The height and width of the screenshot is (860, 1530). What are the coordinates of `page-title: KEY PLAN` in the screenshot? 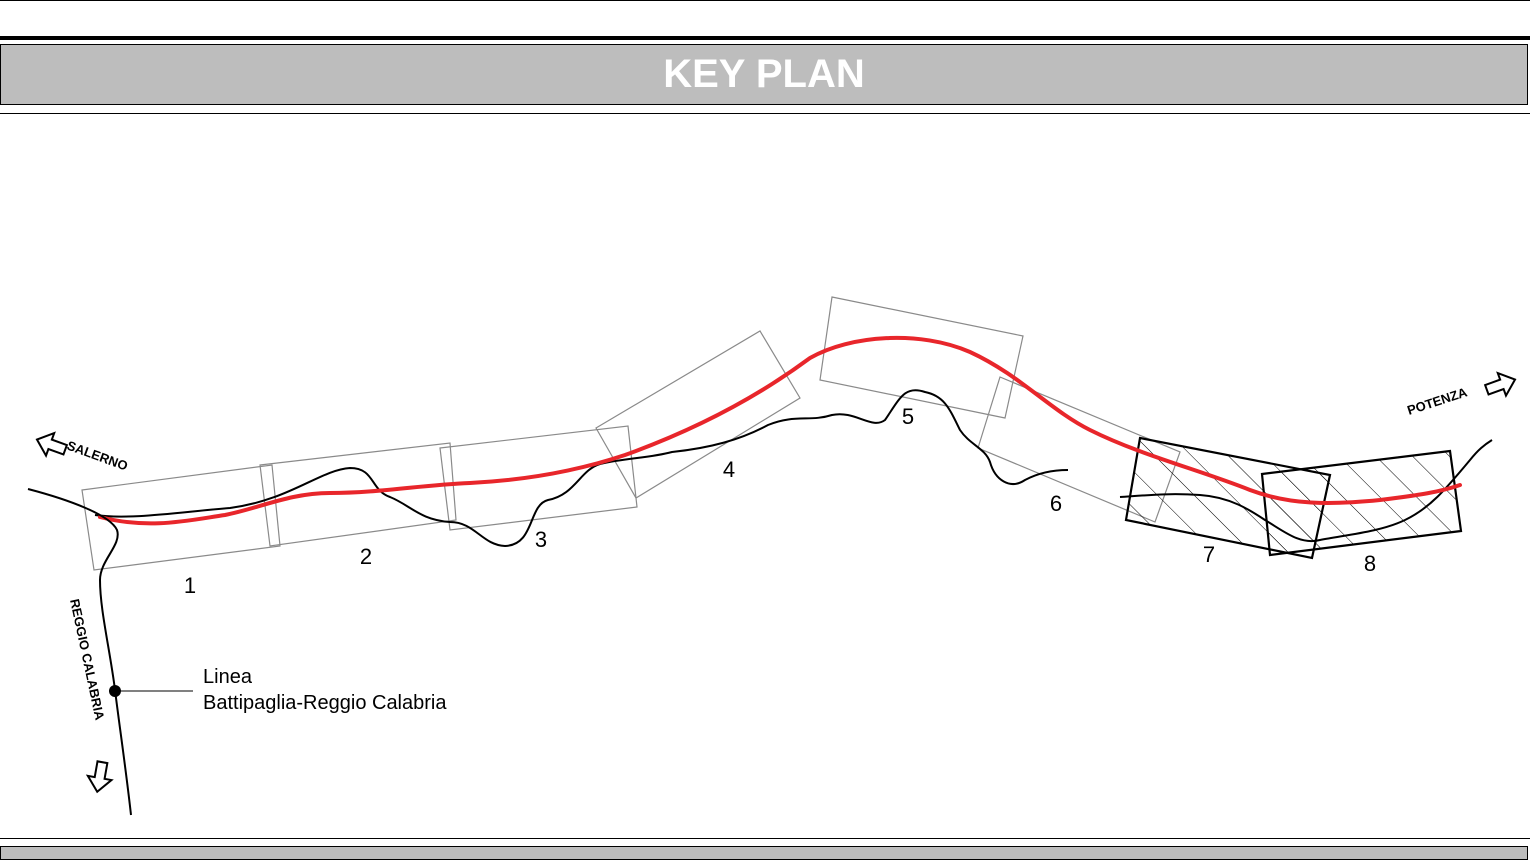 It's located at (764, 74).